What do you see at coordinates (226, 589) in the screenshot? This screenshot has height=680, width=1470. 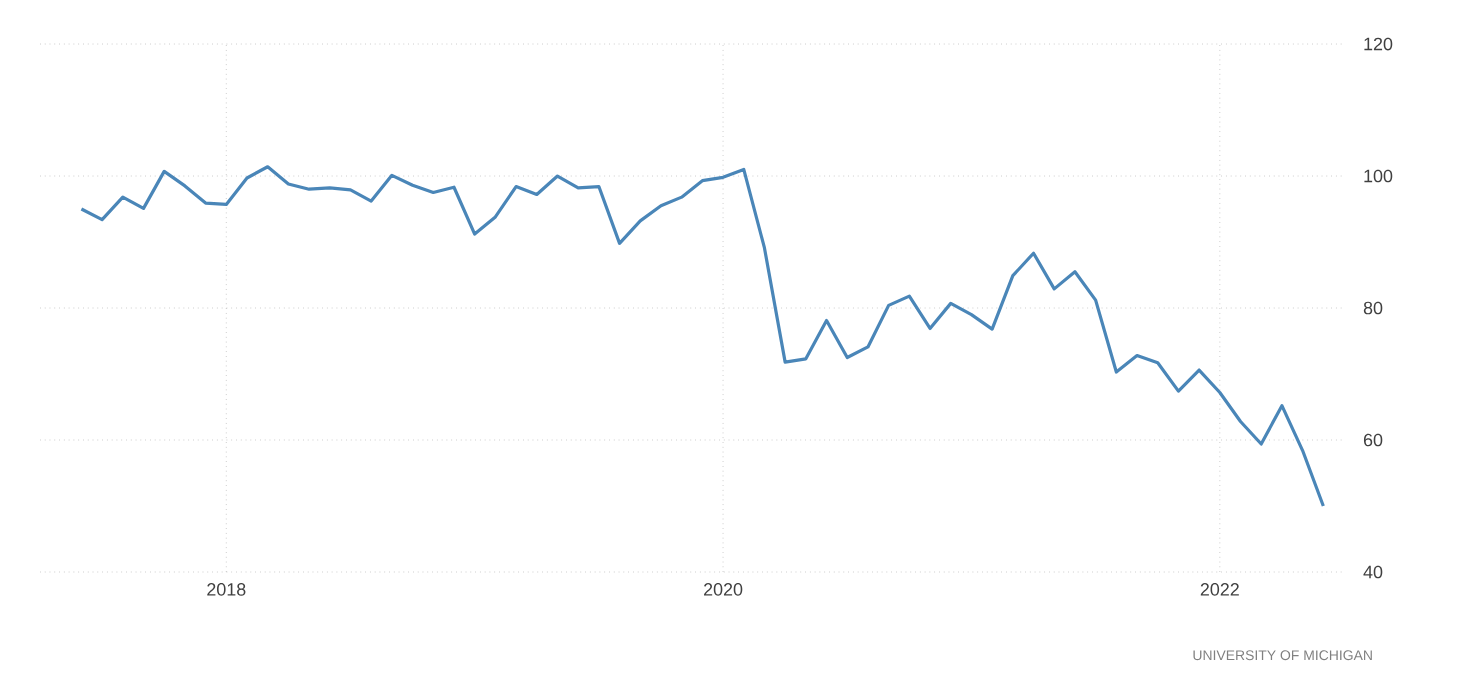 I see `x-tick-label: 2018` at bounding box center [226, 589].